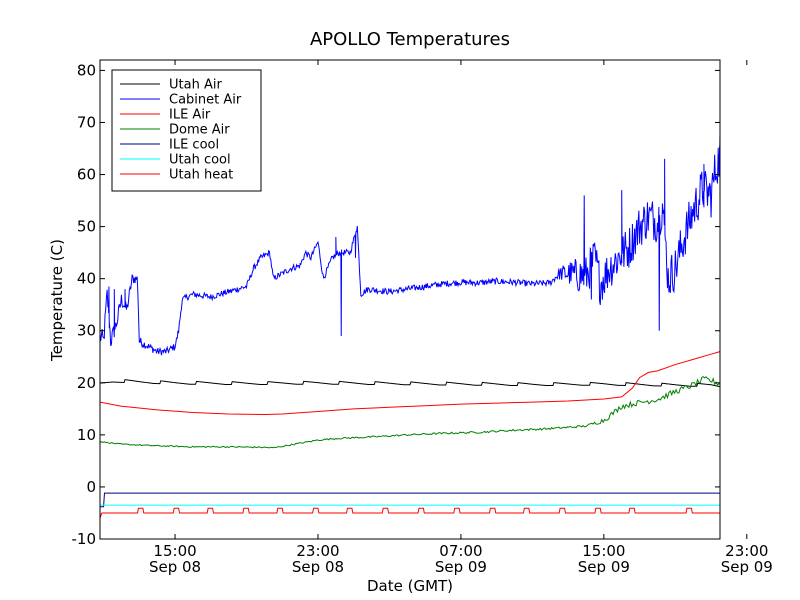 The image size is (800, 600). I want to click on y-tick-label: 10, so click(86, 435).